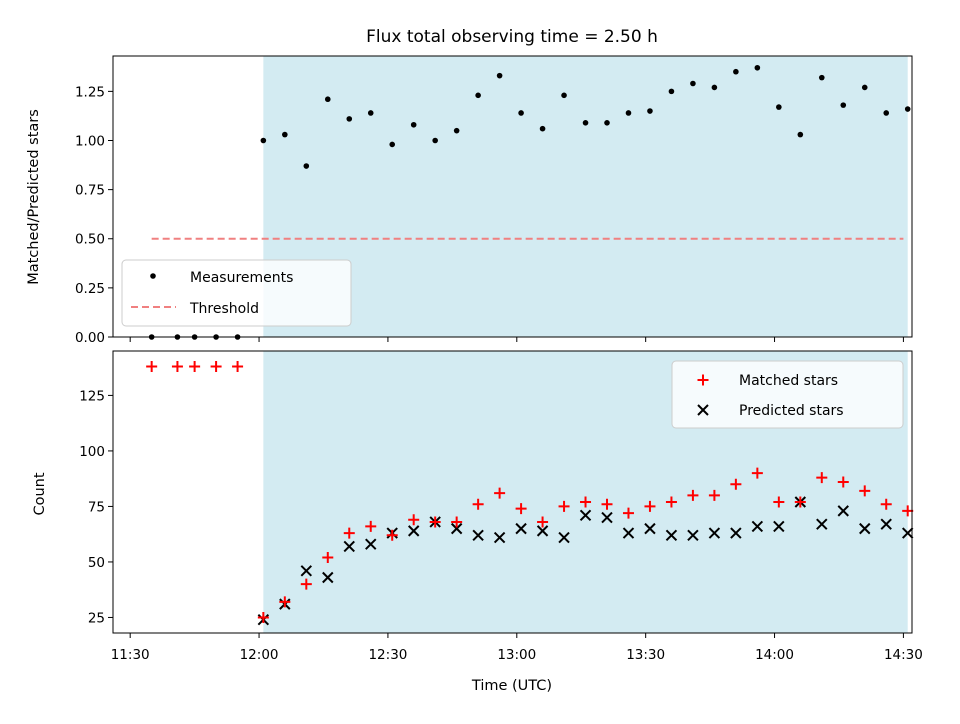  I want to click on legend-matched-marker, so click(703, 380).